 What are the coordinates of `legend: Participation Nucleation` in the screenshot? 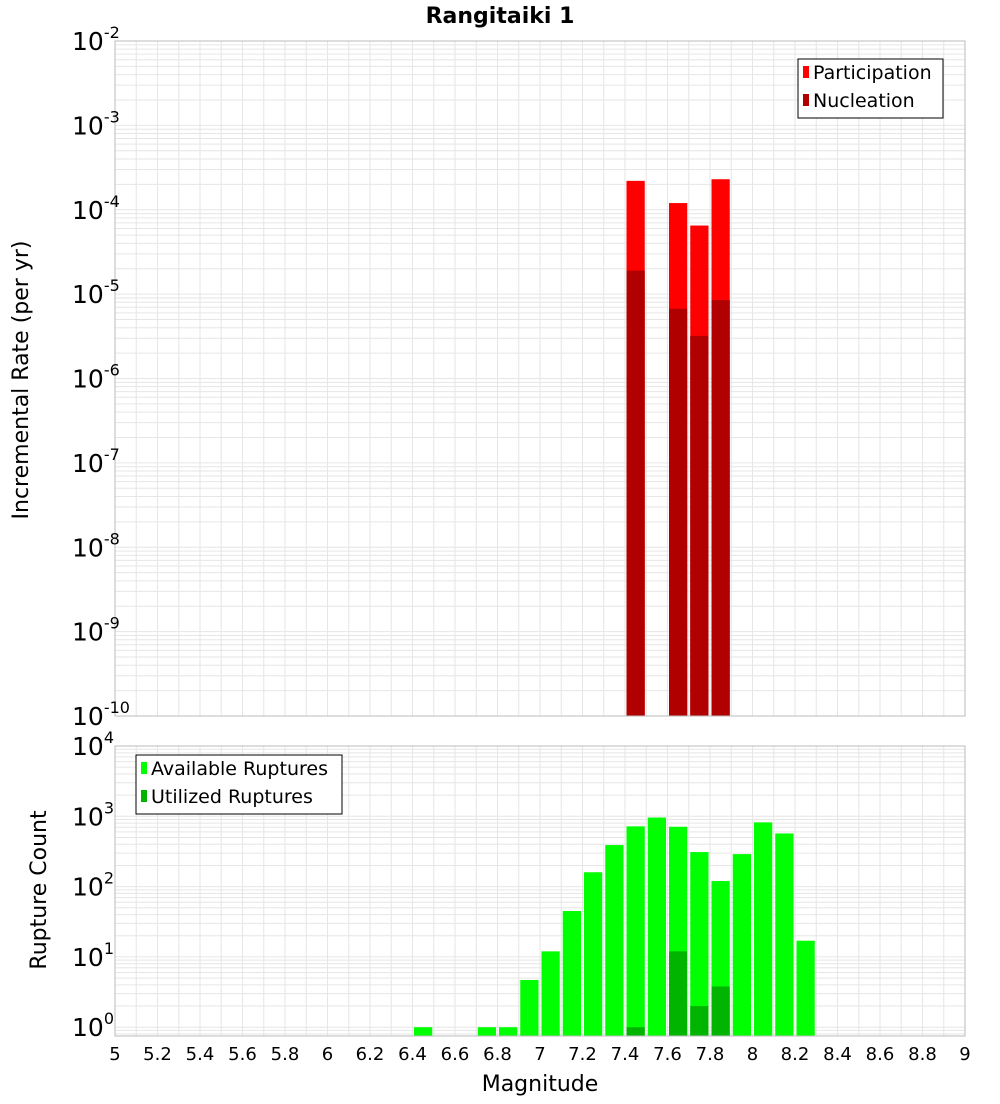 It's located at (870, 88).